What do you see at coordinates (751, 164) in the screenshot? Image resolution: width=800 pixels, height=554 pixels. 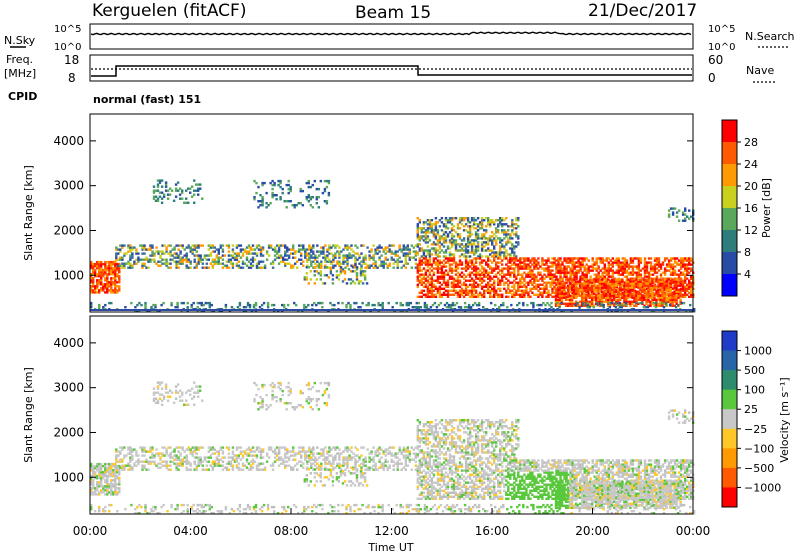 I see `colorbar-tick-label: 24` at bounding box center [751, 164].